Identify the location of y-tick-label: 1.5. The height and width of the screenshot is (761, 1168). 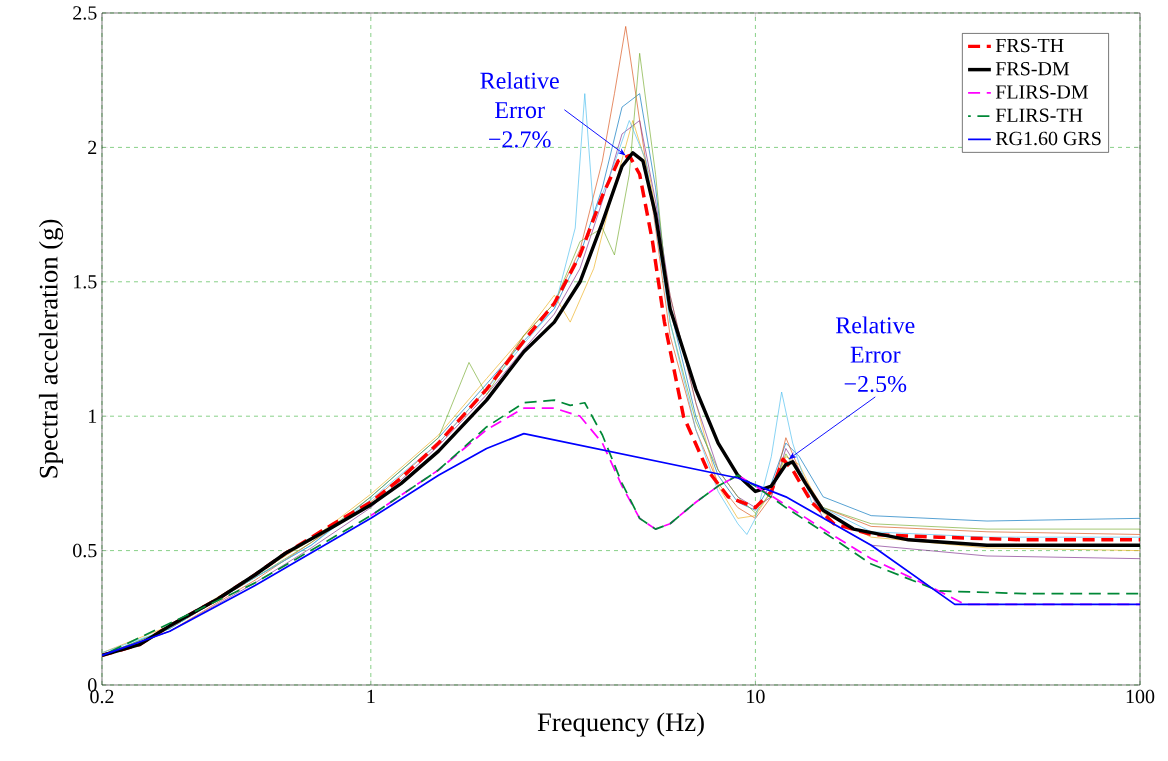
(85, 282).